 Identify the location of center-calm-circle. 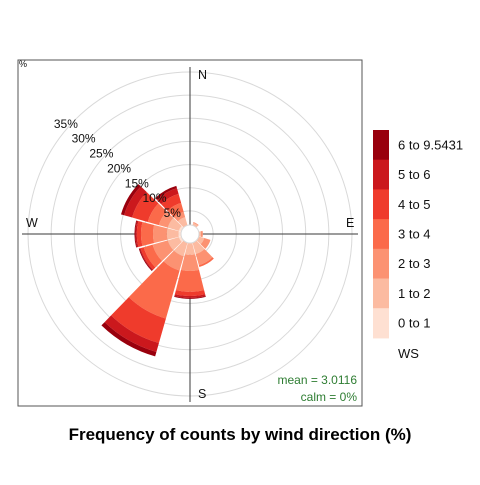
(190, 234).